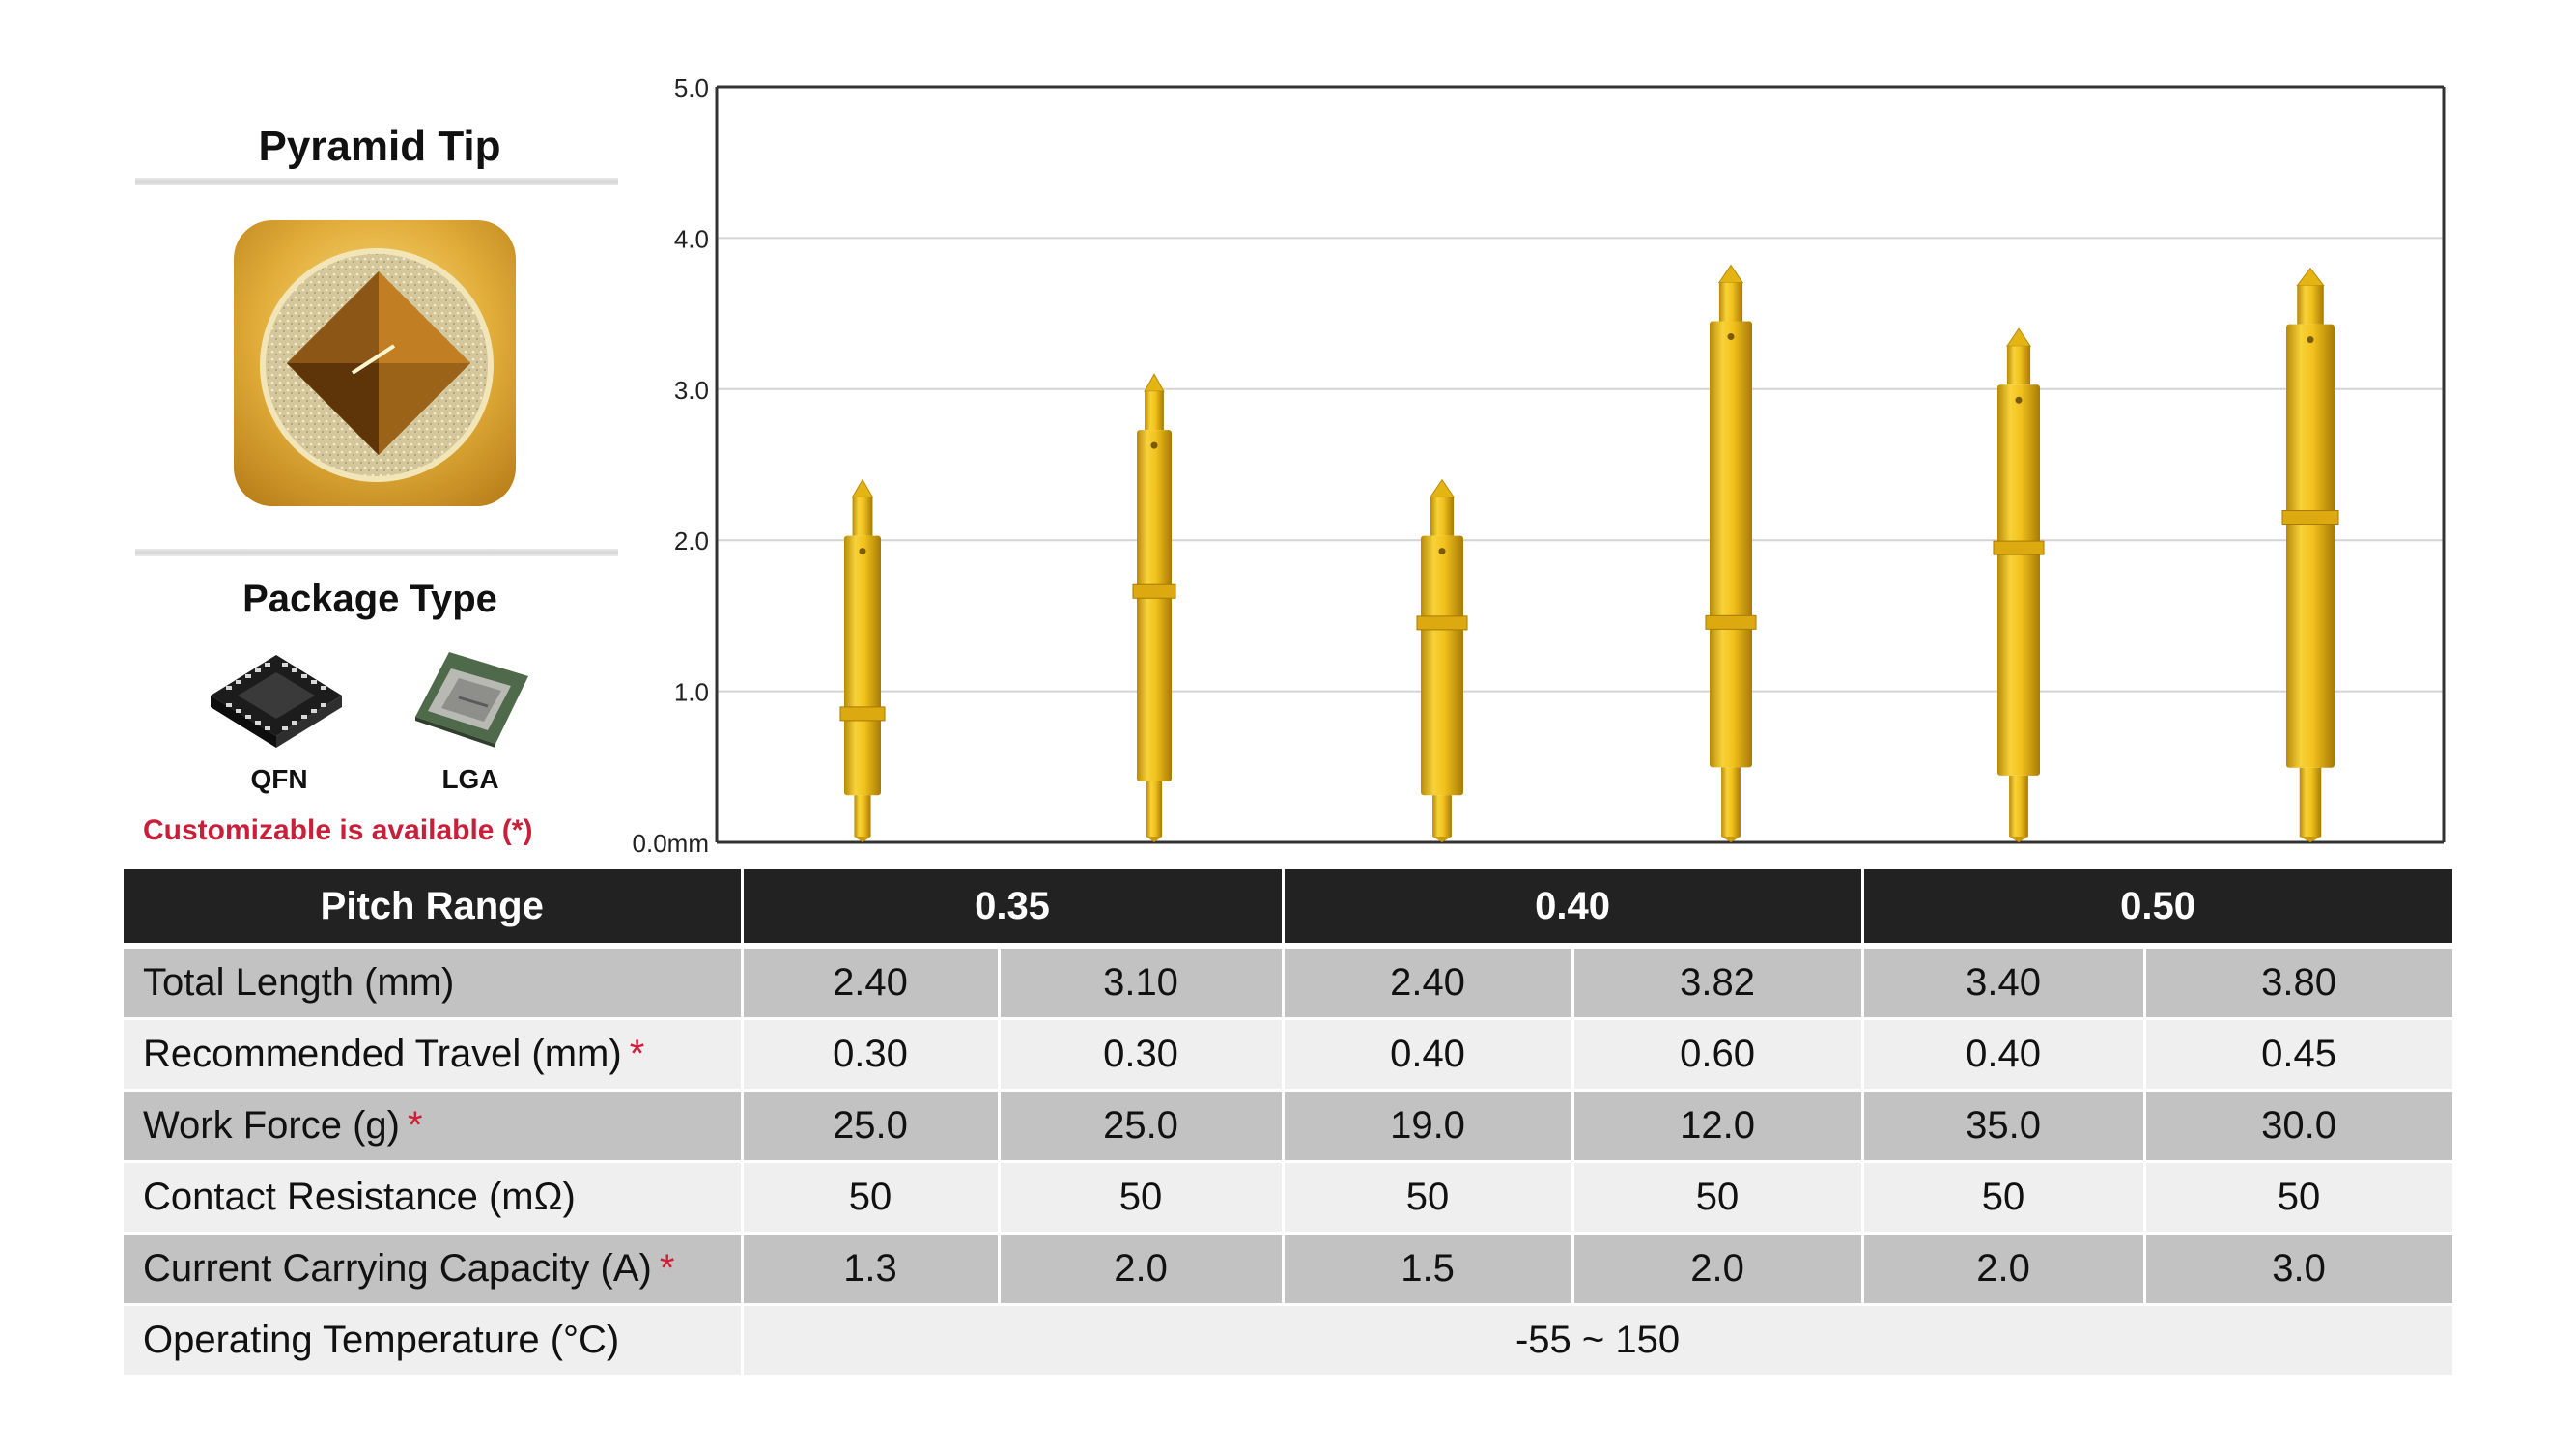 The height and width of the screenshot is (1449, 2576). Describe the element at coordinates (2299, 983) in the screenshot. I see `table-cell: 3.80` at that location.